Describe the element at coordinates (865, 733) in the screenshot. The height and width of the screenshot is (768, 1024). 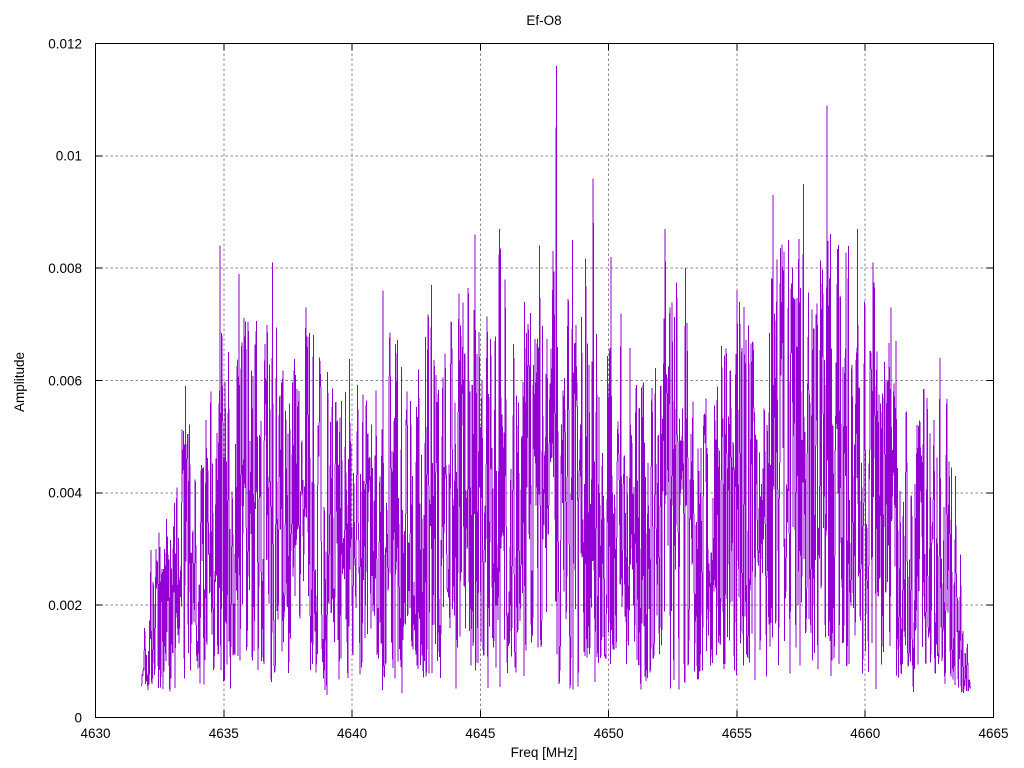
I see `x-tick-label: 4660` at that location.